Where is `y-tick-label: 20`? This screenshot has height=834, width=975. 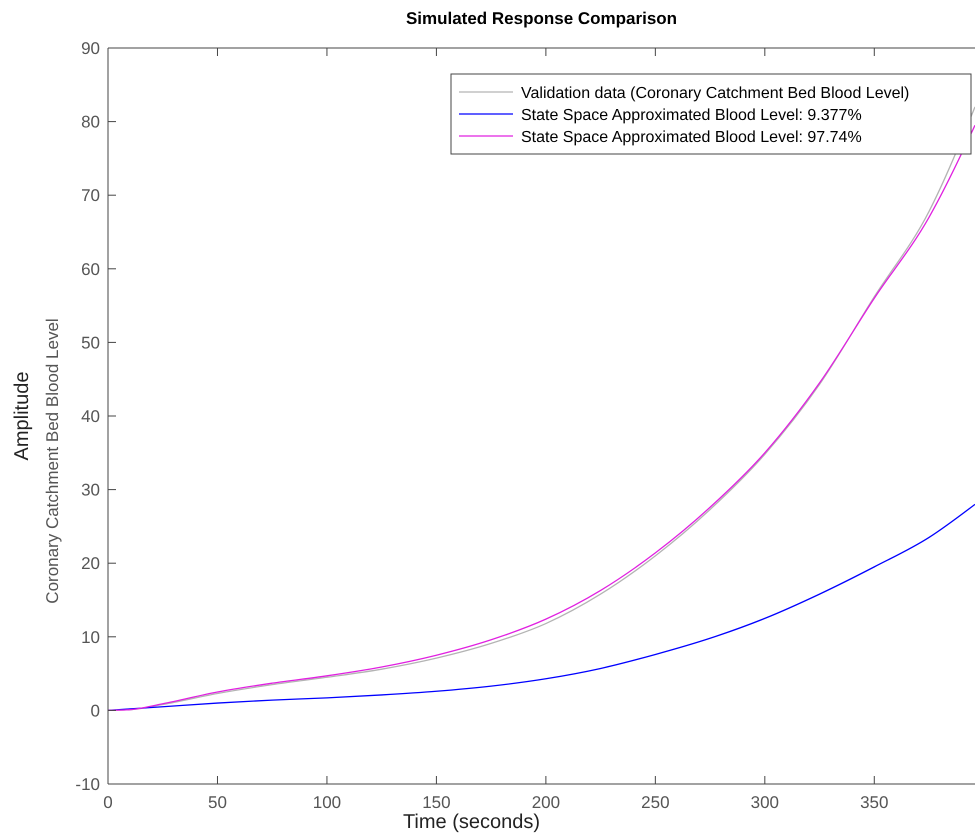
y-tick-label: 20 is located at coordinates (90, 564).